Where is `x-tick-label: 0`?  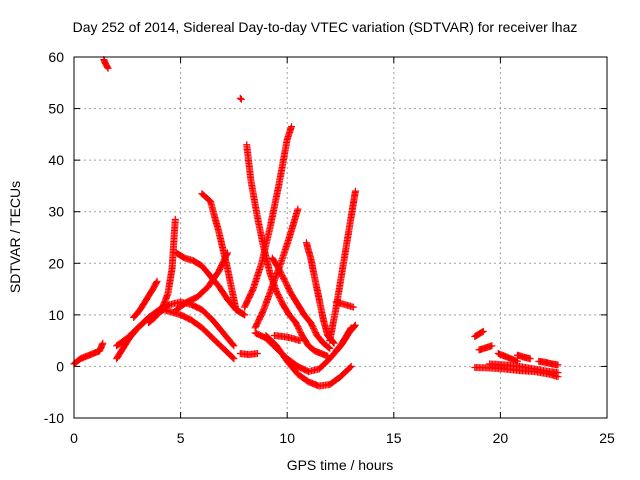 x-tick-label: 0 is located at coordinates (74, 438).